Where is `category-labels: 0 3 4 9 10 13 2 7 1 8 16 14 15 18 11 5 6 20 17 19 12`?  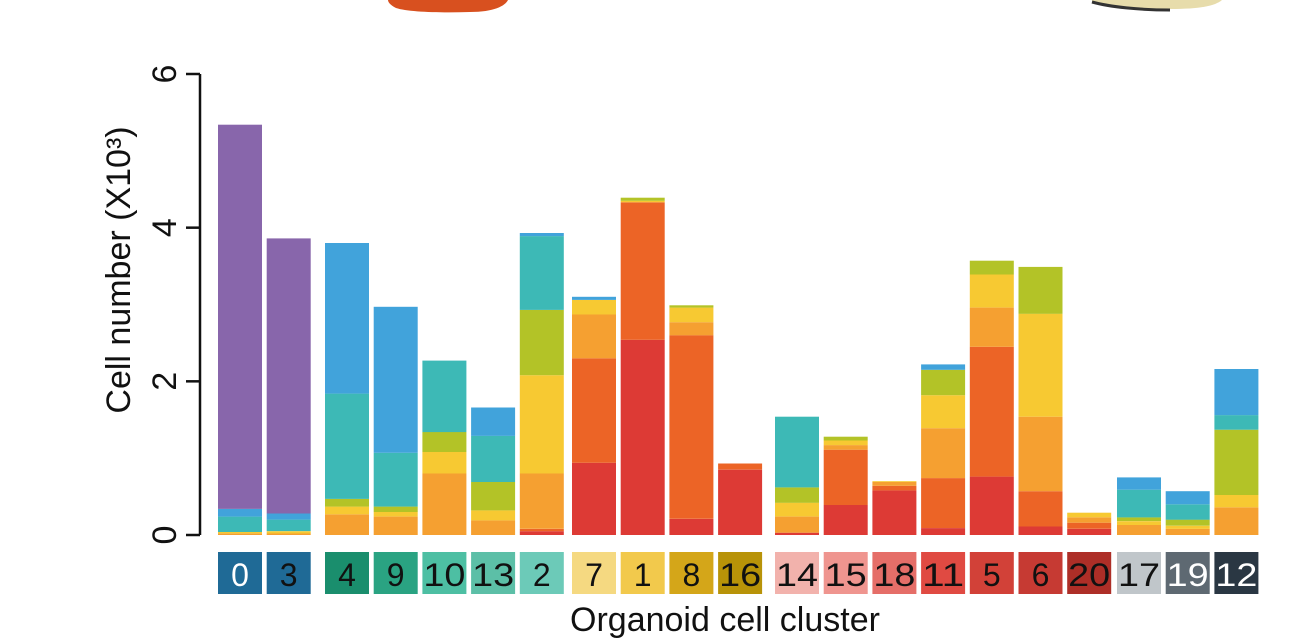
category-labels: 0 3 4 9 10 13 2 7 1 8 16 14 15 18 11 5 6 20 17 19 12 is located at coordinates (738, 573).